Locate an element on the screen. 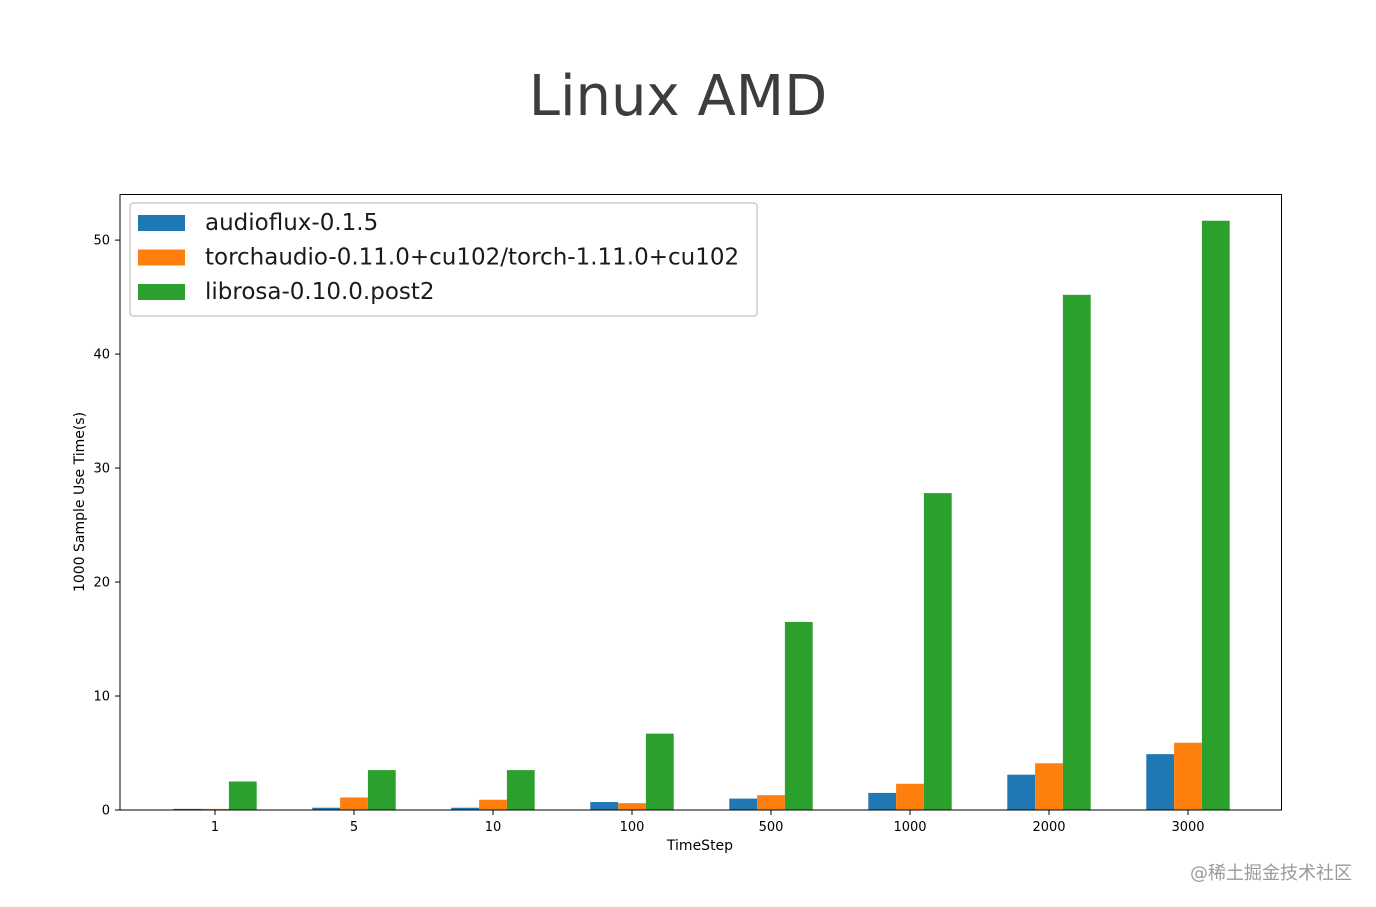 This screenshot has width=1376, height=907. x-tick-label: 500 is located at coordinates (771, 827).